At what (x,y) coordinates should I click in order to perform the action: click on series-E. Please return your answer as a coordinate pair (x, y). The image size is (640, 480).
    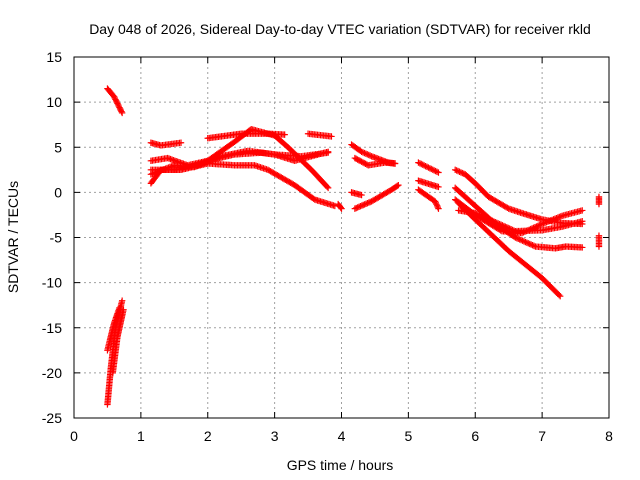
    Looking at the image, I should click on (166, 144).